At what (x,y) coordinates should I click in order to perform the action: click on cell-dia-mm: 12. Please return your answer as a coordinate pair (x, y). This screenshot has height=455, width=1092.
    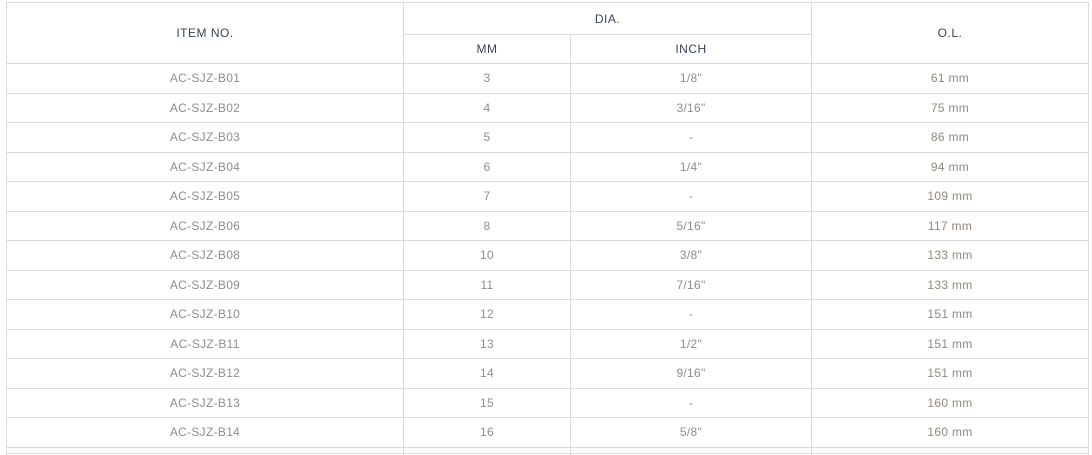
    Looking at the image, I should click on (486, 314).